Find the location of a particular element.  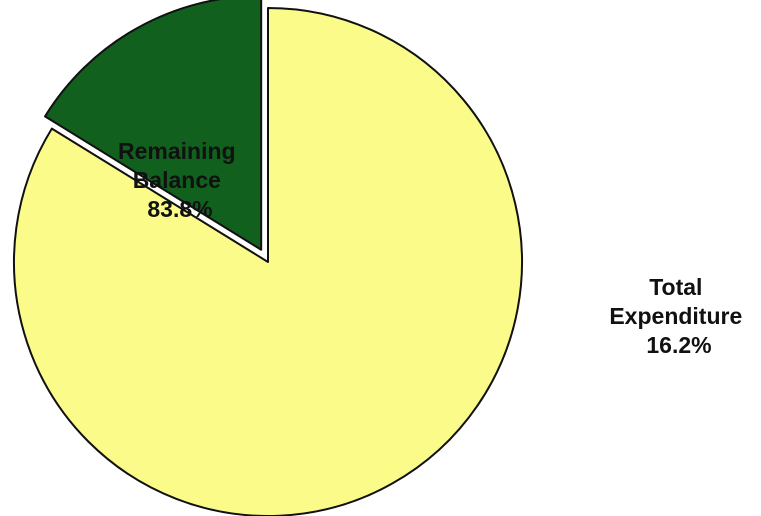

slice-label-total-expenditure-line-2: Expenditure is located at coordinates (675, 316).